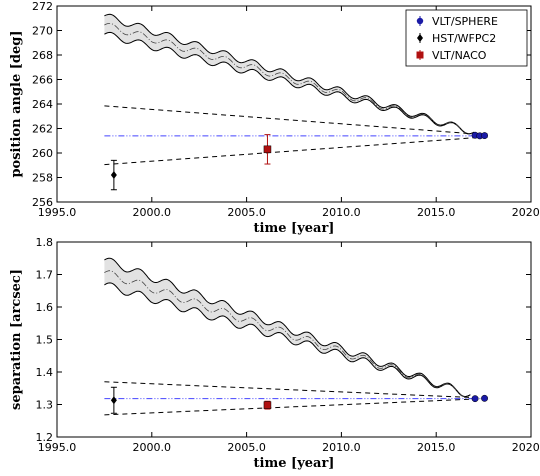 The width and height of the screenshot is (540, 476). I want to click on y-tick-label: 1.7, so click(45, 275).